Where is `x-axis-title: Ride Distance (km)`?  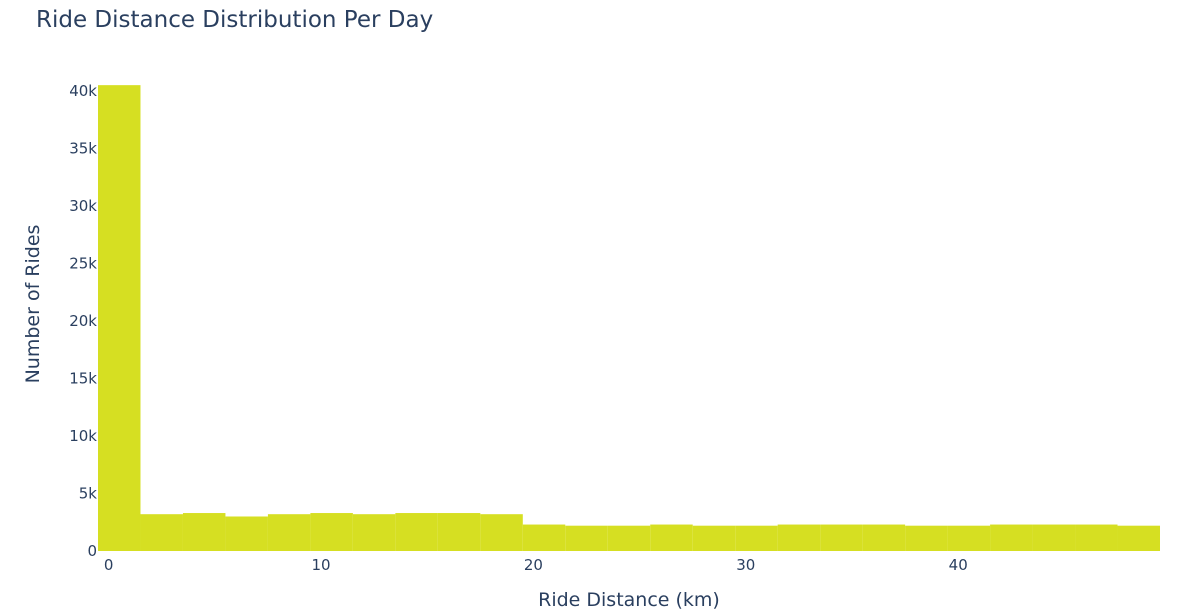 x-axis-title: Ride Distance (km) is located at coordinates (629, 600).